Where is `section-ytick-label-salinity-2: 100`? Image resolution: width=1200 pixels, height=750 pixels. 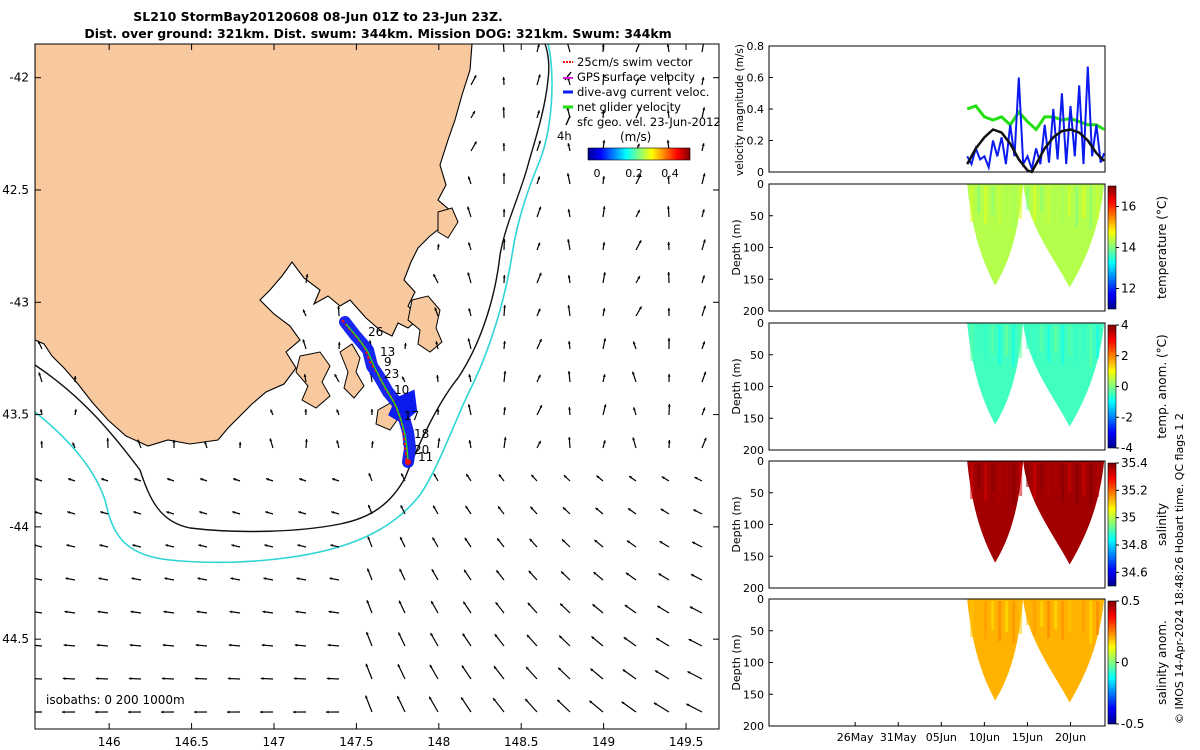
section-ytick-label-salinity-2: 100 is located at coordinates (753, 525).